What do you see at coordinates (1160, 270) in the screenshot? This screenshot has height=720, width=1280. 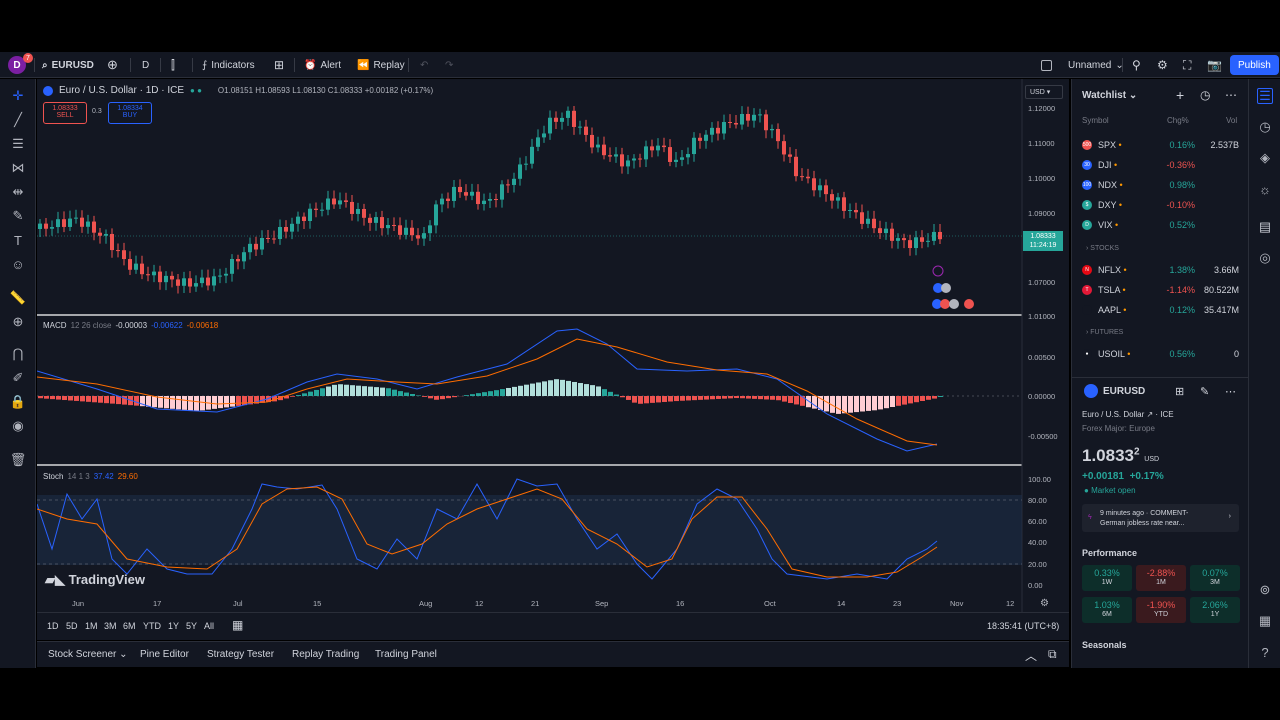 I see `watchlist-row: N NFLX • 1.38% 3.66M` at bounding box center [1160, 270].